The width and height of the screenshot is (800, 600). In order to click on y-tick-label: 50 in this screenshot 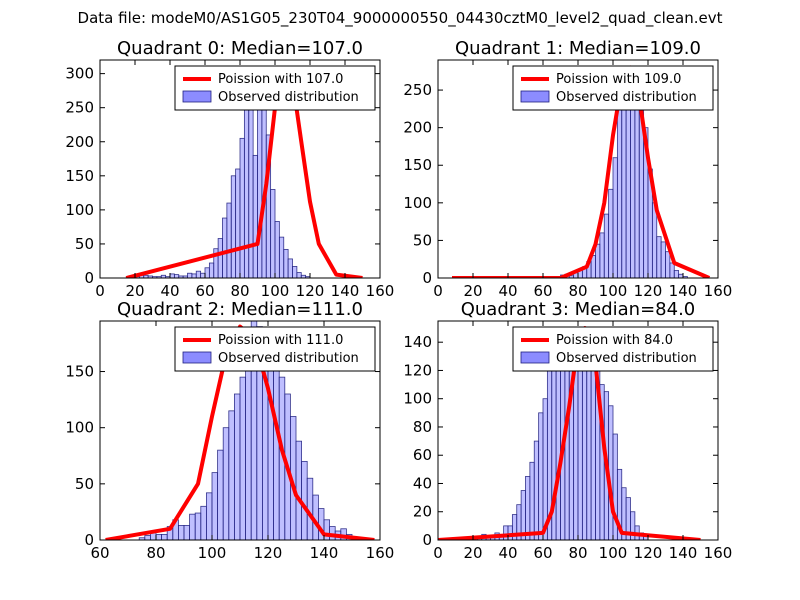, I will do `click(84, 484)`.